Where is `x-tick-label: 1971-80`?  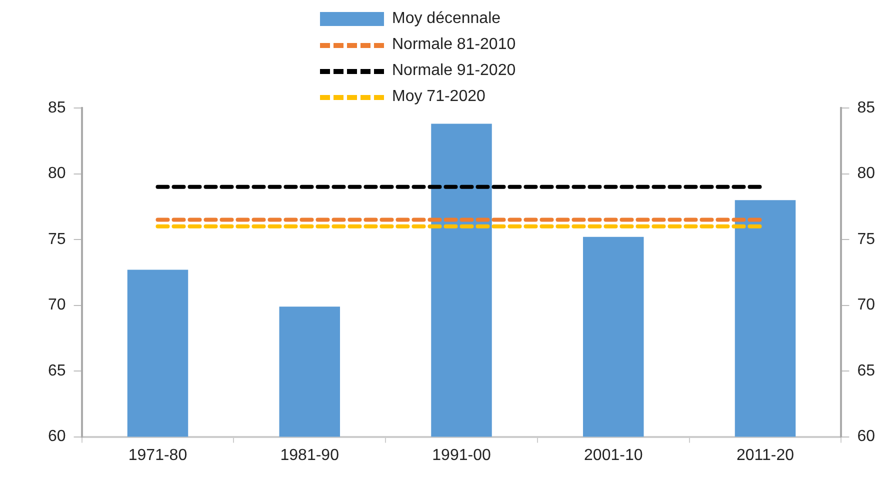
x-tick-label: 1971-80 is located at coordinates (158, 455).